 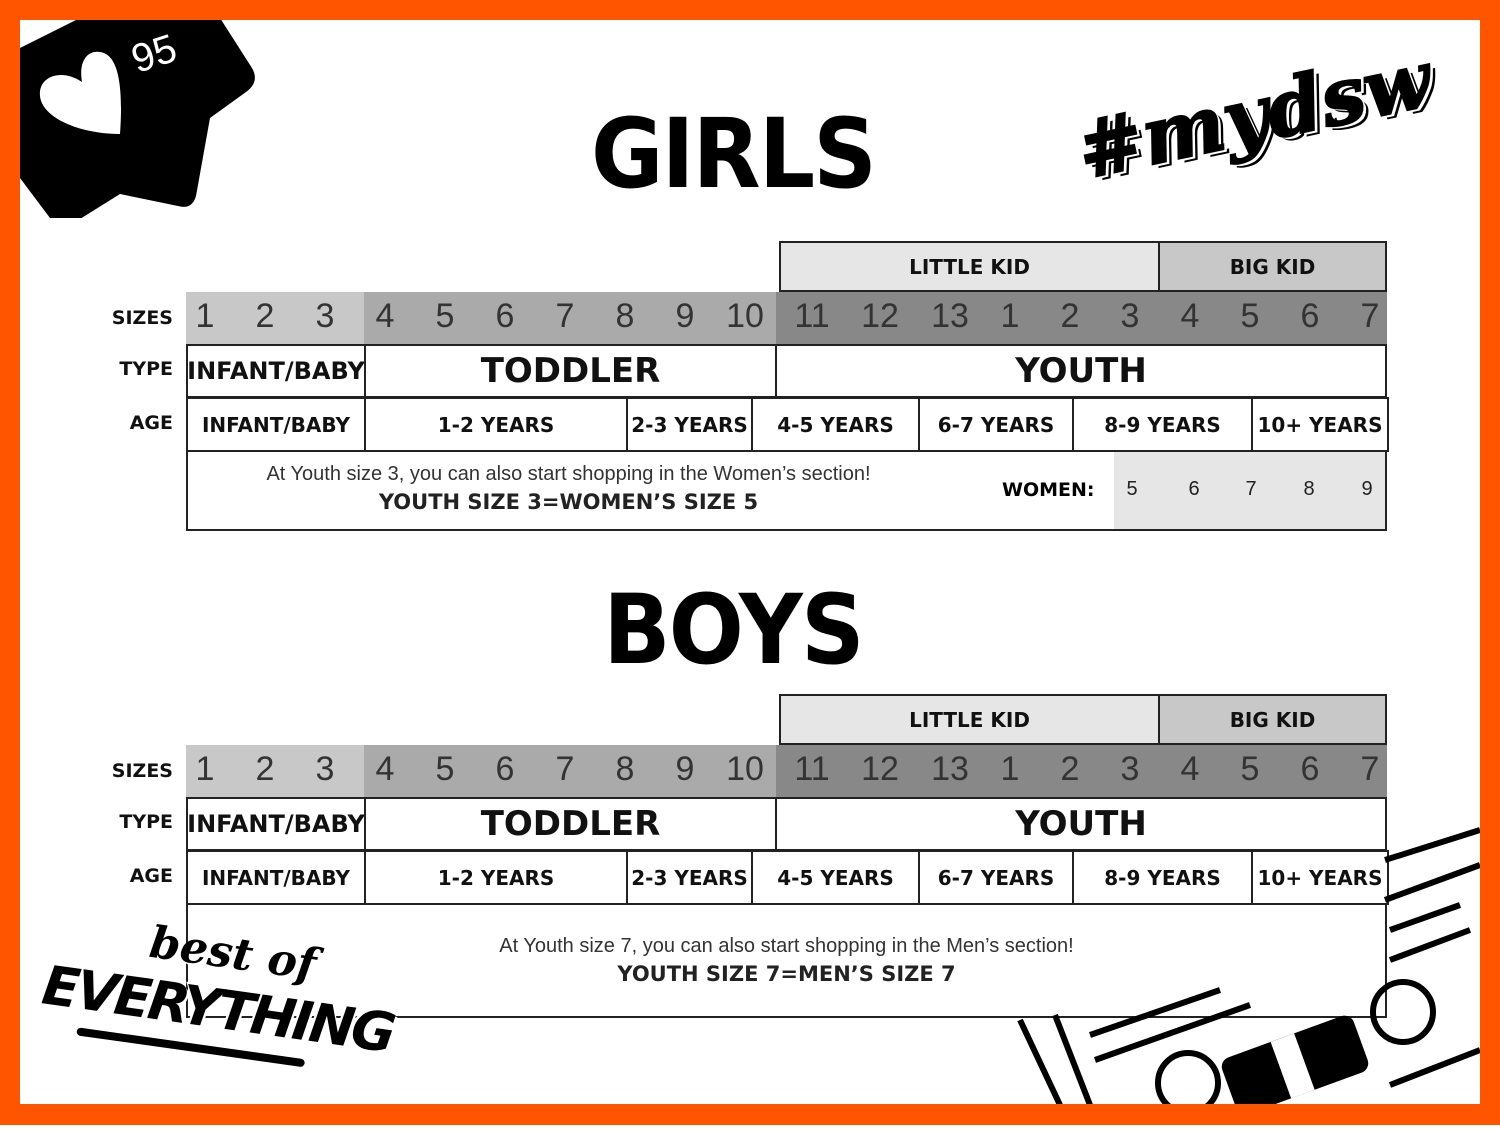 I want to click on heart-icon, so click(x=80, y=92).